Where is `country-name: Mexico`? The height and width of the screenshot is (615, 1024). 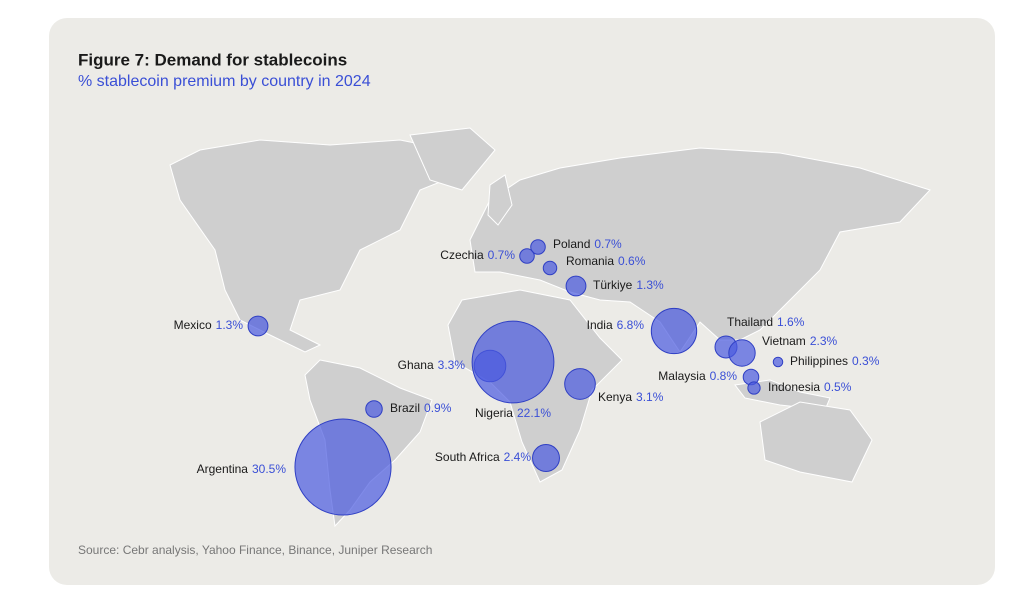
country-name: Mexico is located at coordinates (193, 325).